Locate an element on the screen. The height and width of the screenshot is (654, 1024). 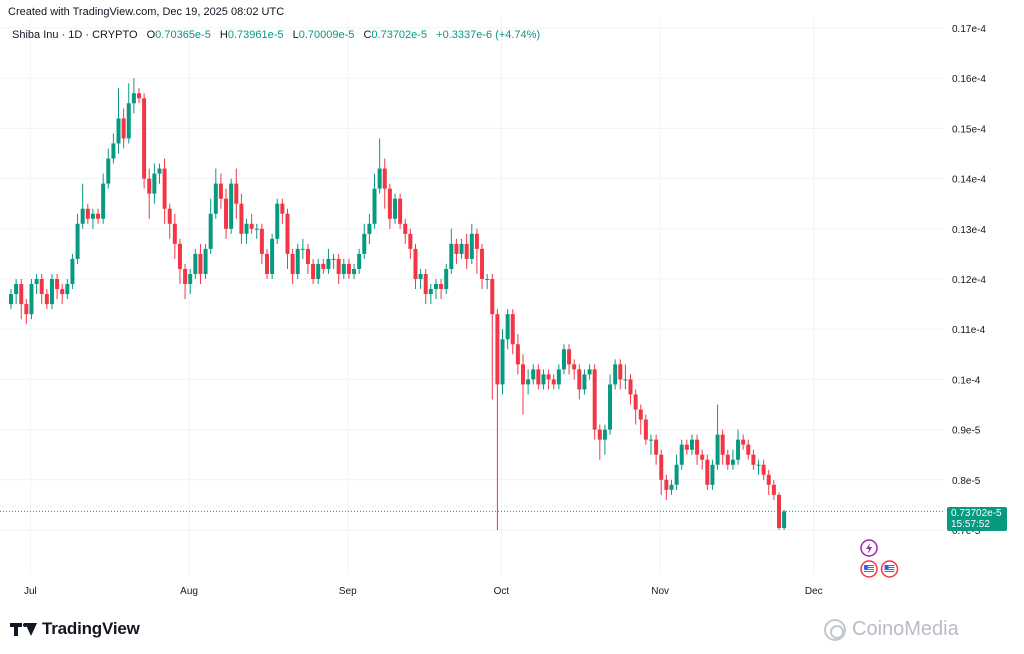
y-tick-label: 0.12e-4 is located at coordinates (969, 280).